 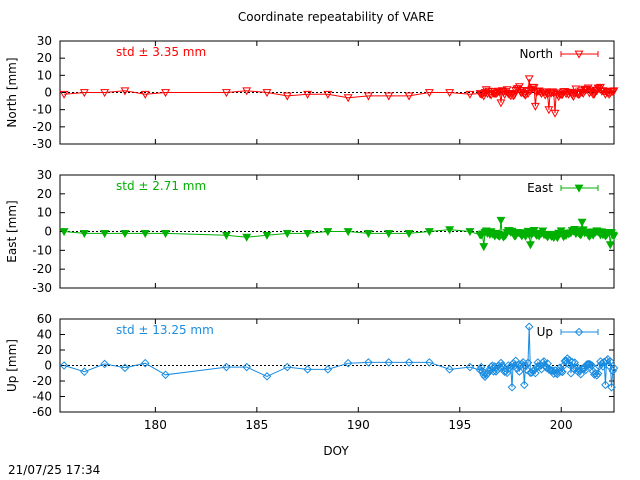 I want to click on y-tick-label-east: 0, so click(x=48, y=232).